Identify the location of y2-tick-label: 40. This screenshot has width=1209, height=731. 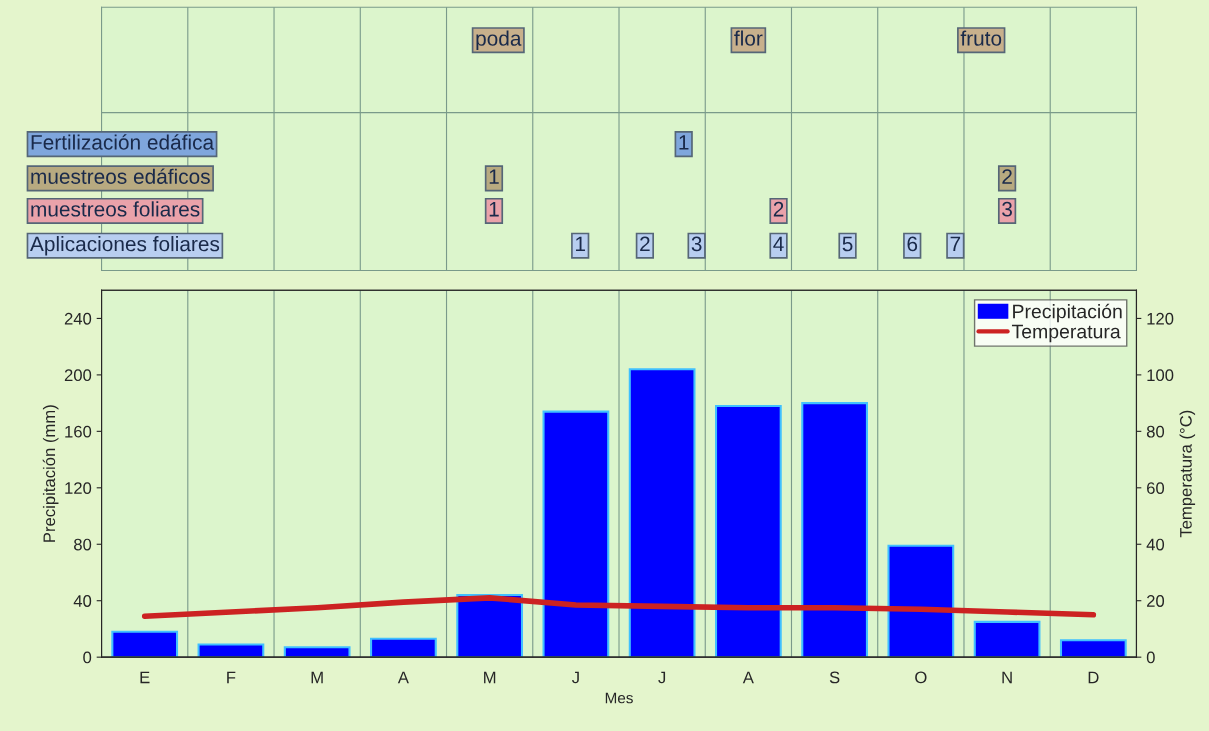
(1155, 544).